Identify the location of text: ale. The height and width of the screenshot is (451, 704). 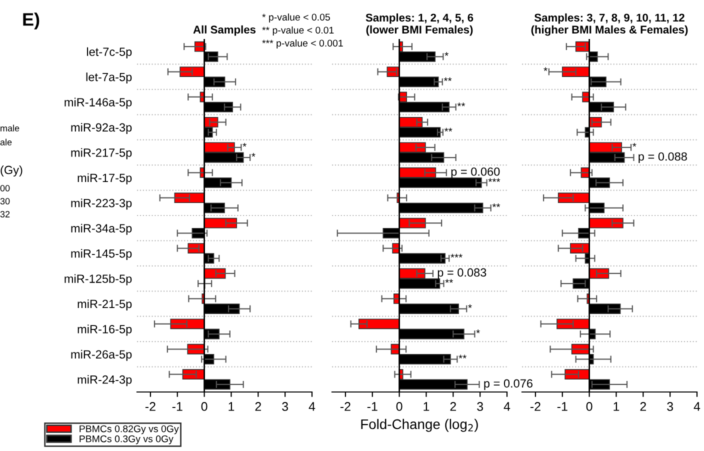
(6, 142).